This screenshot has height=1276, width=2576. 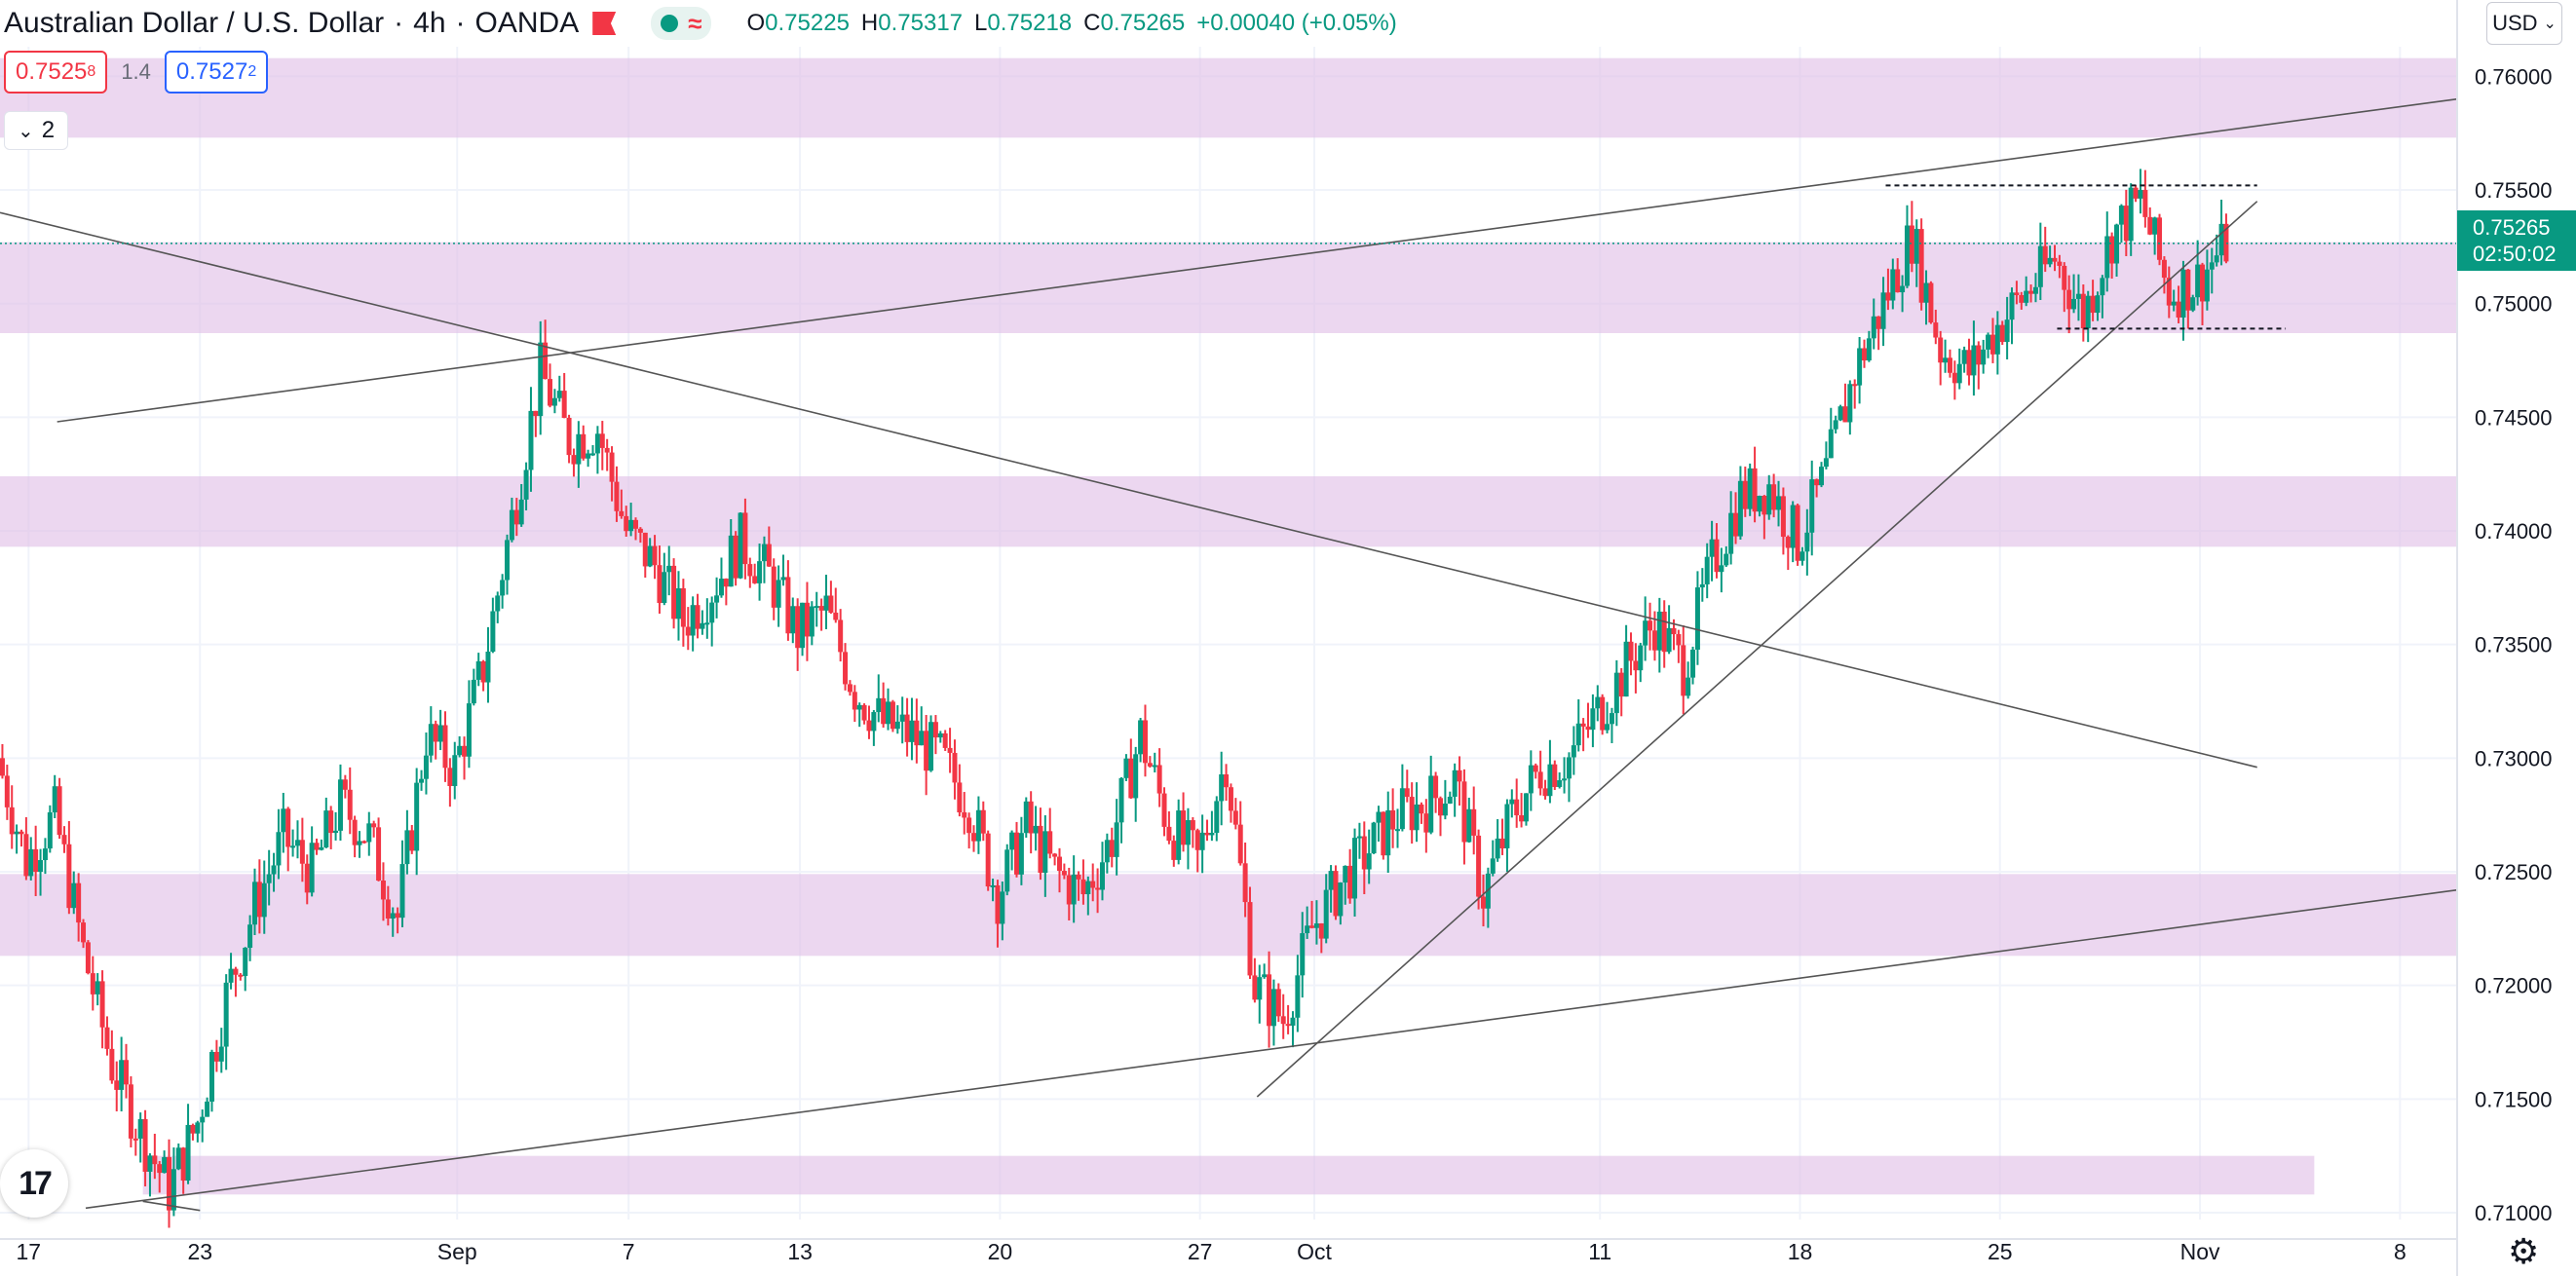 What do you see at coordinates (194, 23) in the screenshot?
I see `symbol-title: Australian Dollar / U.S. Dollar` at bounding box center [194, 23].